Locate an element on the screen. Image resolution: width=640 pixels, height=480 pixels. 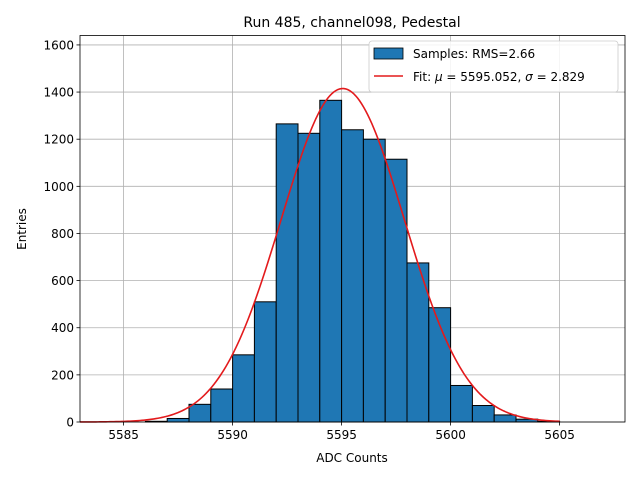
x-axis-ticks: 5585 5590 5595 5600 5605 is located at coordinates (341, 432).